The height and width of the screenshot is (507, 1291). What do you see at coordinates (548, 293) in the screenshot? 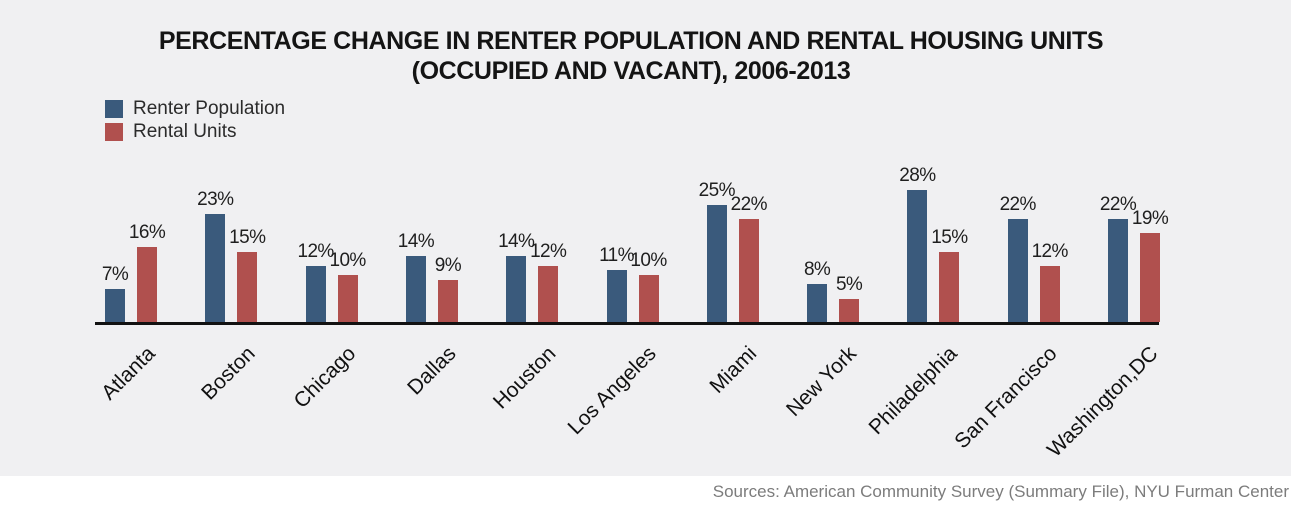
I see `bar-rental-units-houston` at bounding box center [548, 293].